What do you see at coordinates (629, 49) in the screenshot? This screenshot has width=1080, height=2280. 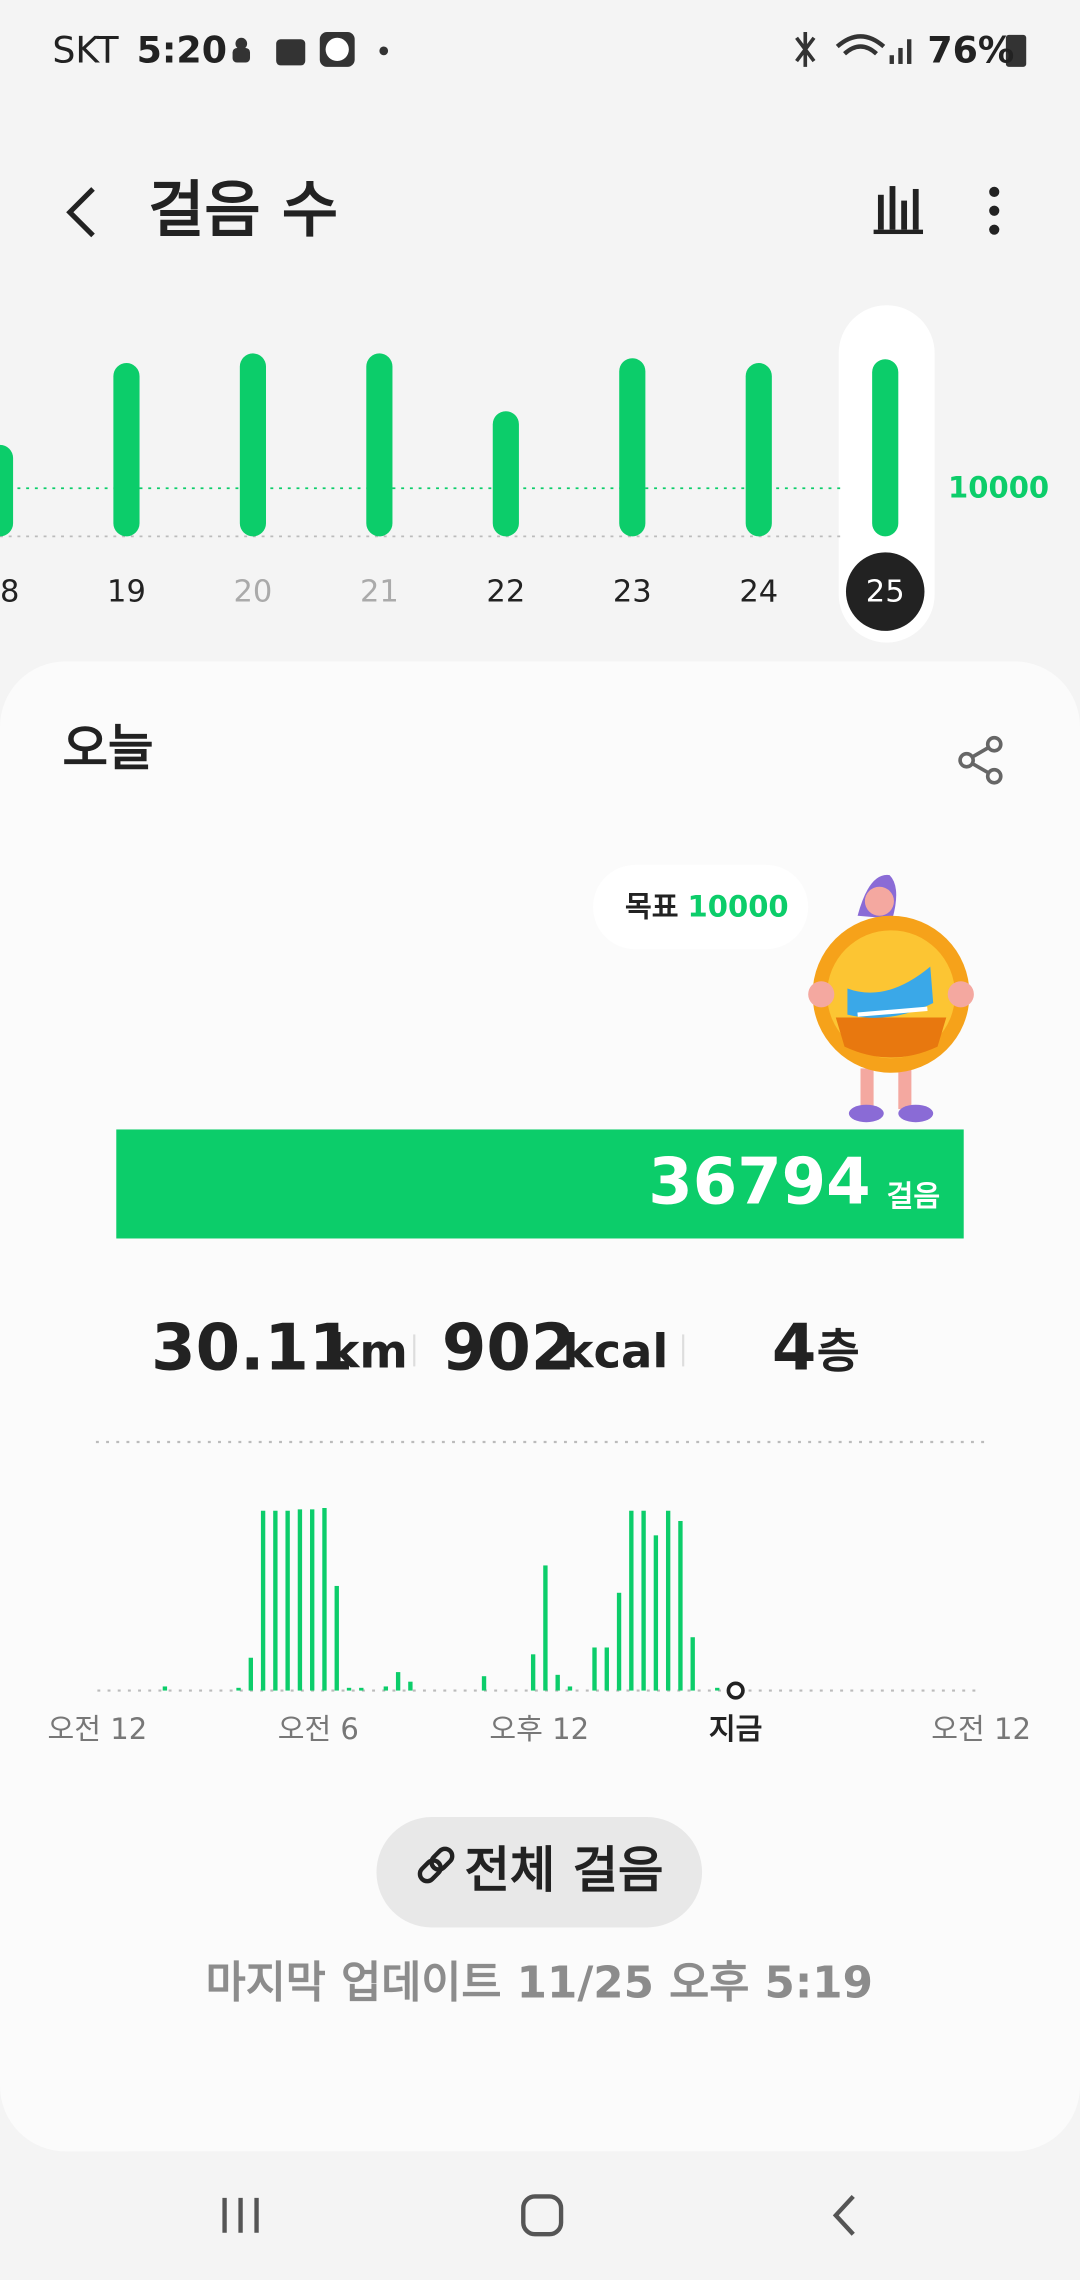 I see `status-icons` at bounding box center [629, 49].